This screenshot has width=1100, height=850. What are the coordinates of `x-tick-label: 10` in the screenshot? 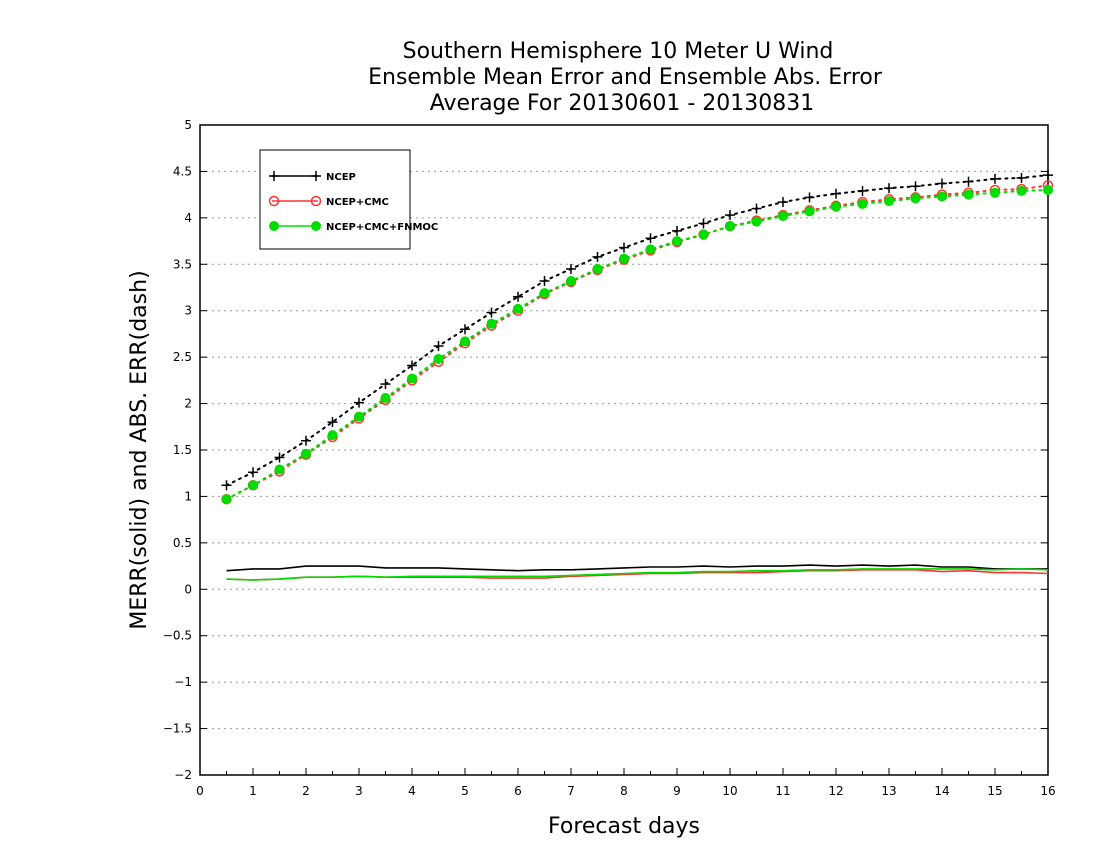 It's located at (729, 791).